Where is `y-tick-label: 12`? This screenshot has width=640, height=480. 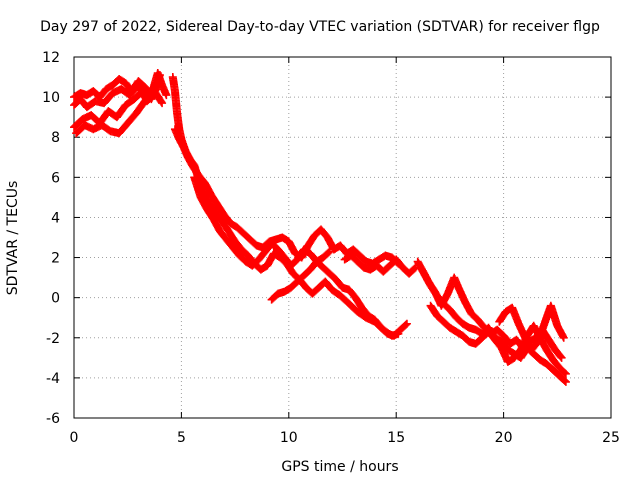
y-tick-label: 12 is located at coordinates (51, 58).